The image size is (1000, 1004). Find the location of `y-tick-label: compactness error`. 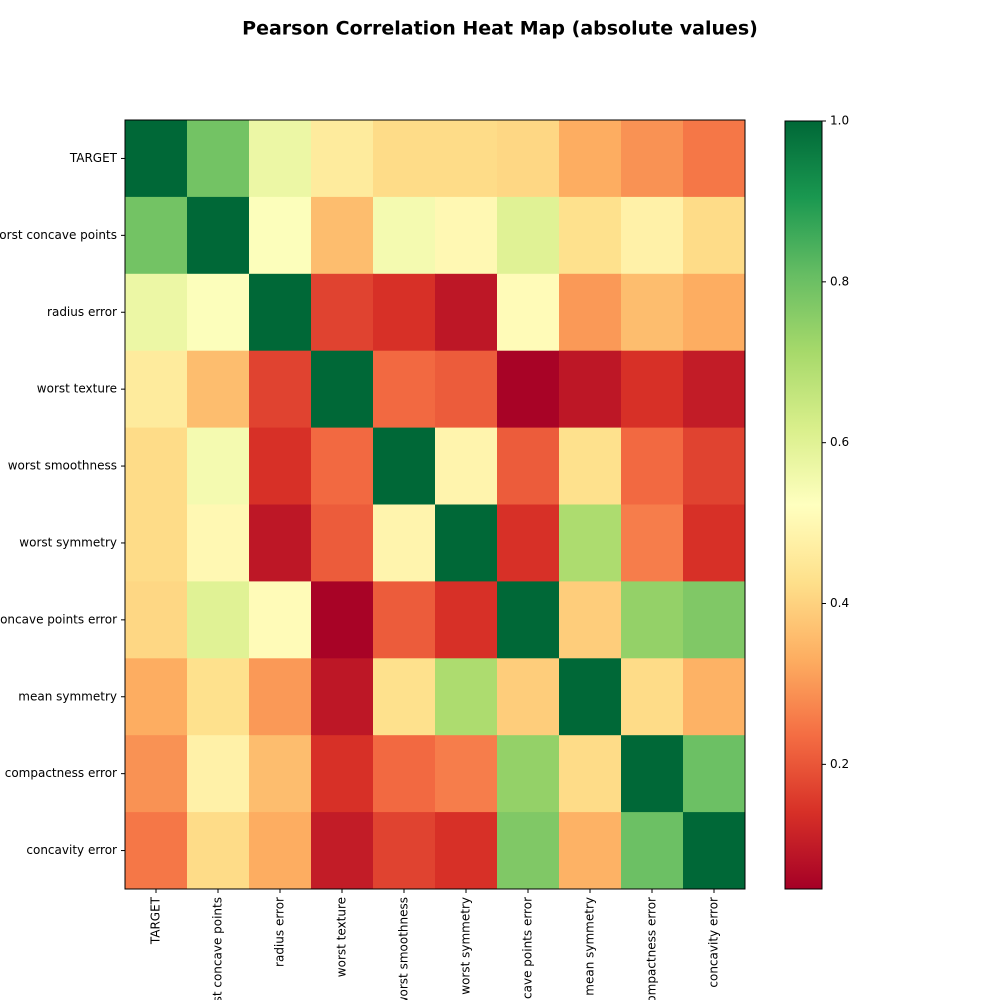

y-tick-label: compactness error is located at coordinates (61, 773).